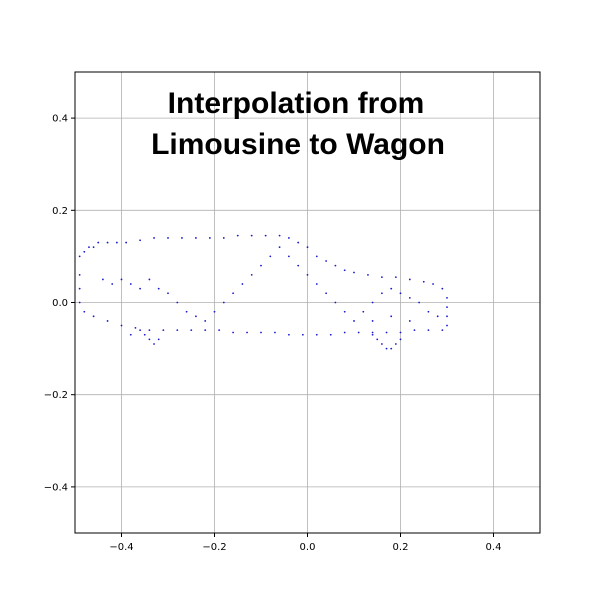 Image resolution: width=600 pixels, height=600 pixels. What do you see at coordinates (401, 547) in the screenshot?
I see `x-tick-label: 0.2` at bounding box center [401, 547].